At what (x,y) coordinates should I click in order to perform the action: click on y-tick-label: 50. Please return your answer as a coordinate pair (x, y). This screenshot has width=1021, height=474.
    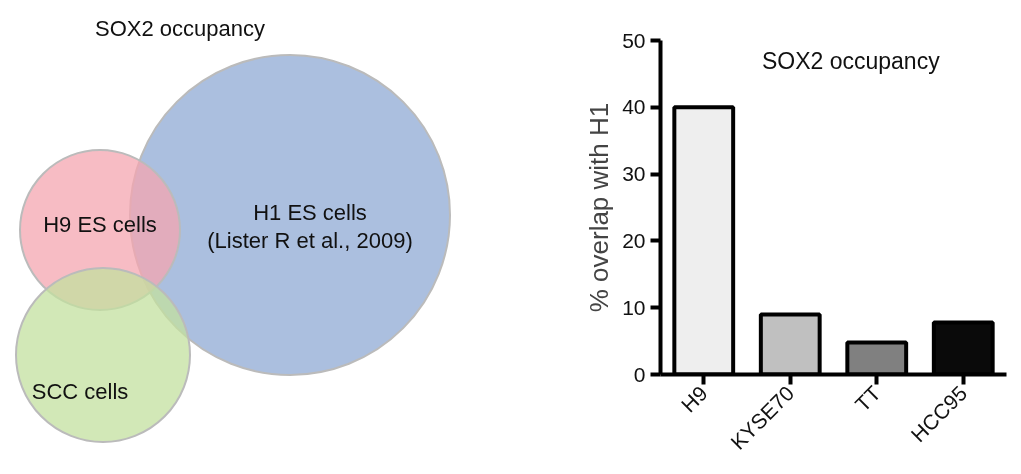
    Looking at the image, I should click on (634, 40).